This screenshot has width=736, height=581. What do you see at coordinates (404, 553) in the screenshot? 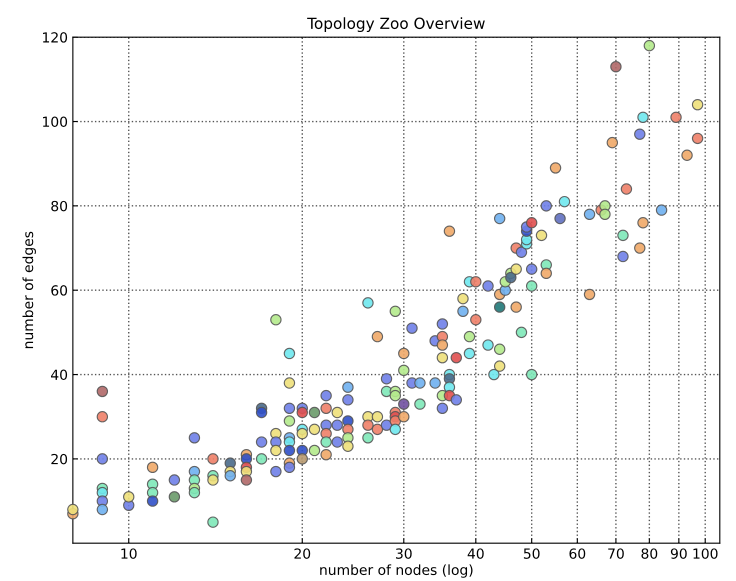
I see `x-tick-label: 30` at bounding box center [404, 553].